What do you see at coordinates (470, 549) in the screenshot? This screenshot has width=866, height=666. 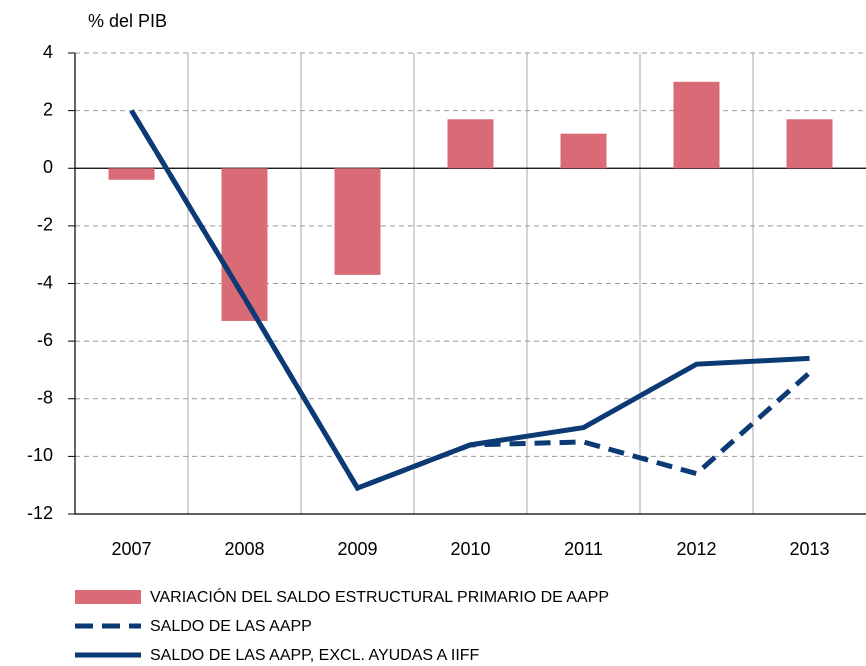 I see `x-tick-label: 2010` at bounding box center [470, 549].